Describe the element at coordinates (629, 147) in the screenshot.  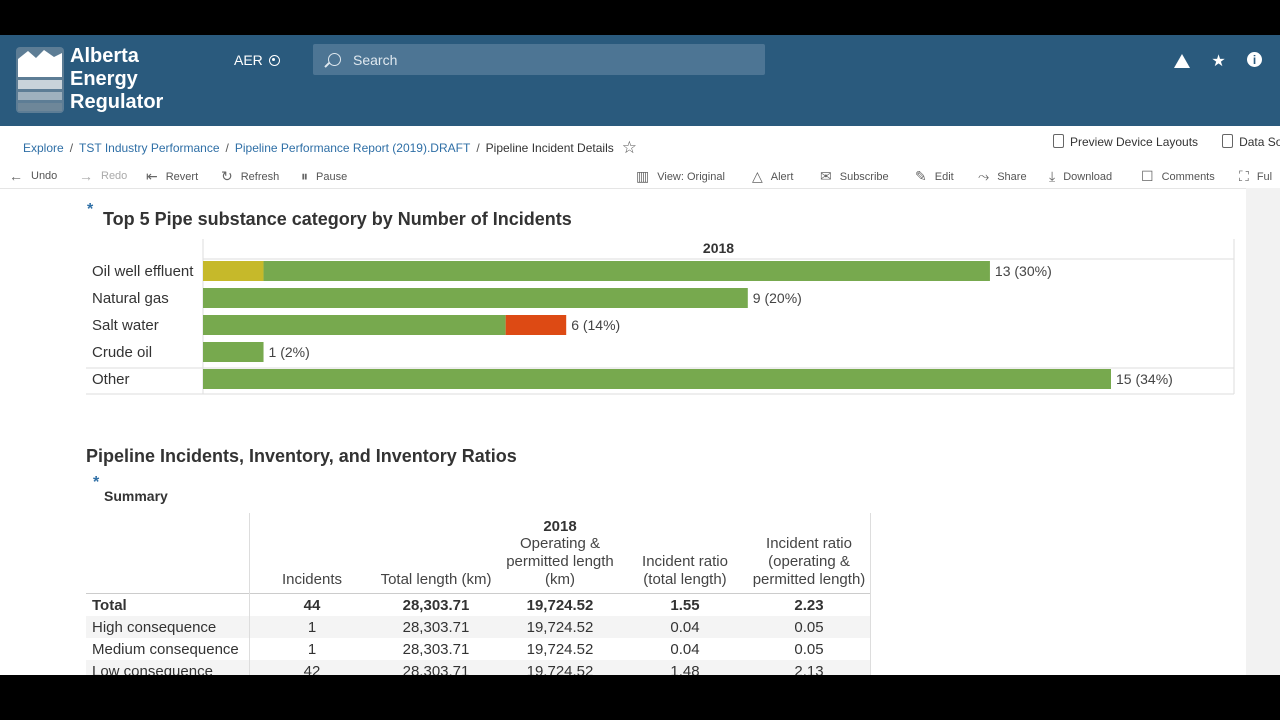
I see `favorite-star-icon: ☆` at that location.